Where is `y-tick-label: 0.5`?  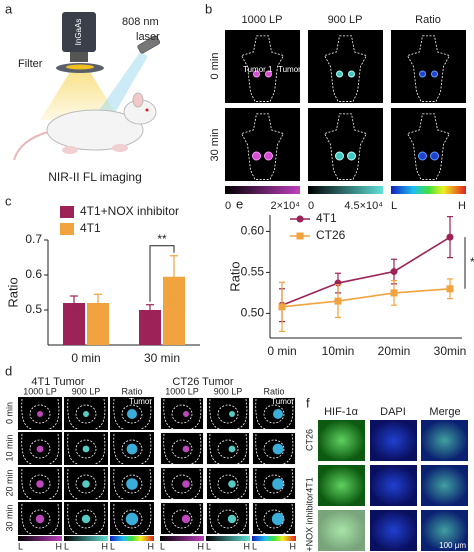 y-tick-label: 0.5 is located at coordinates (33, 309).